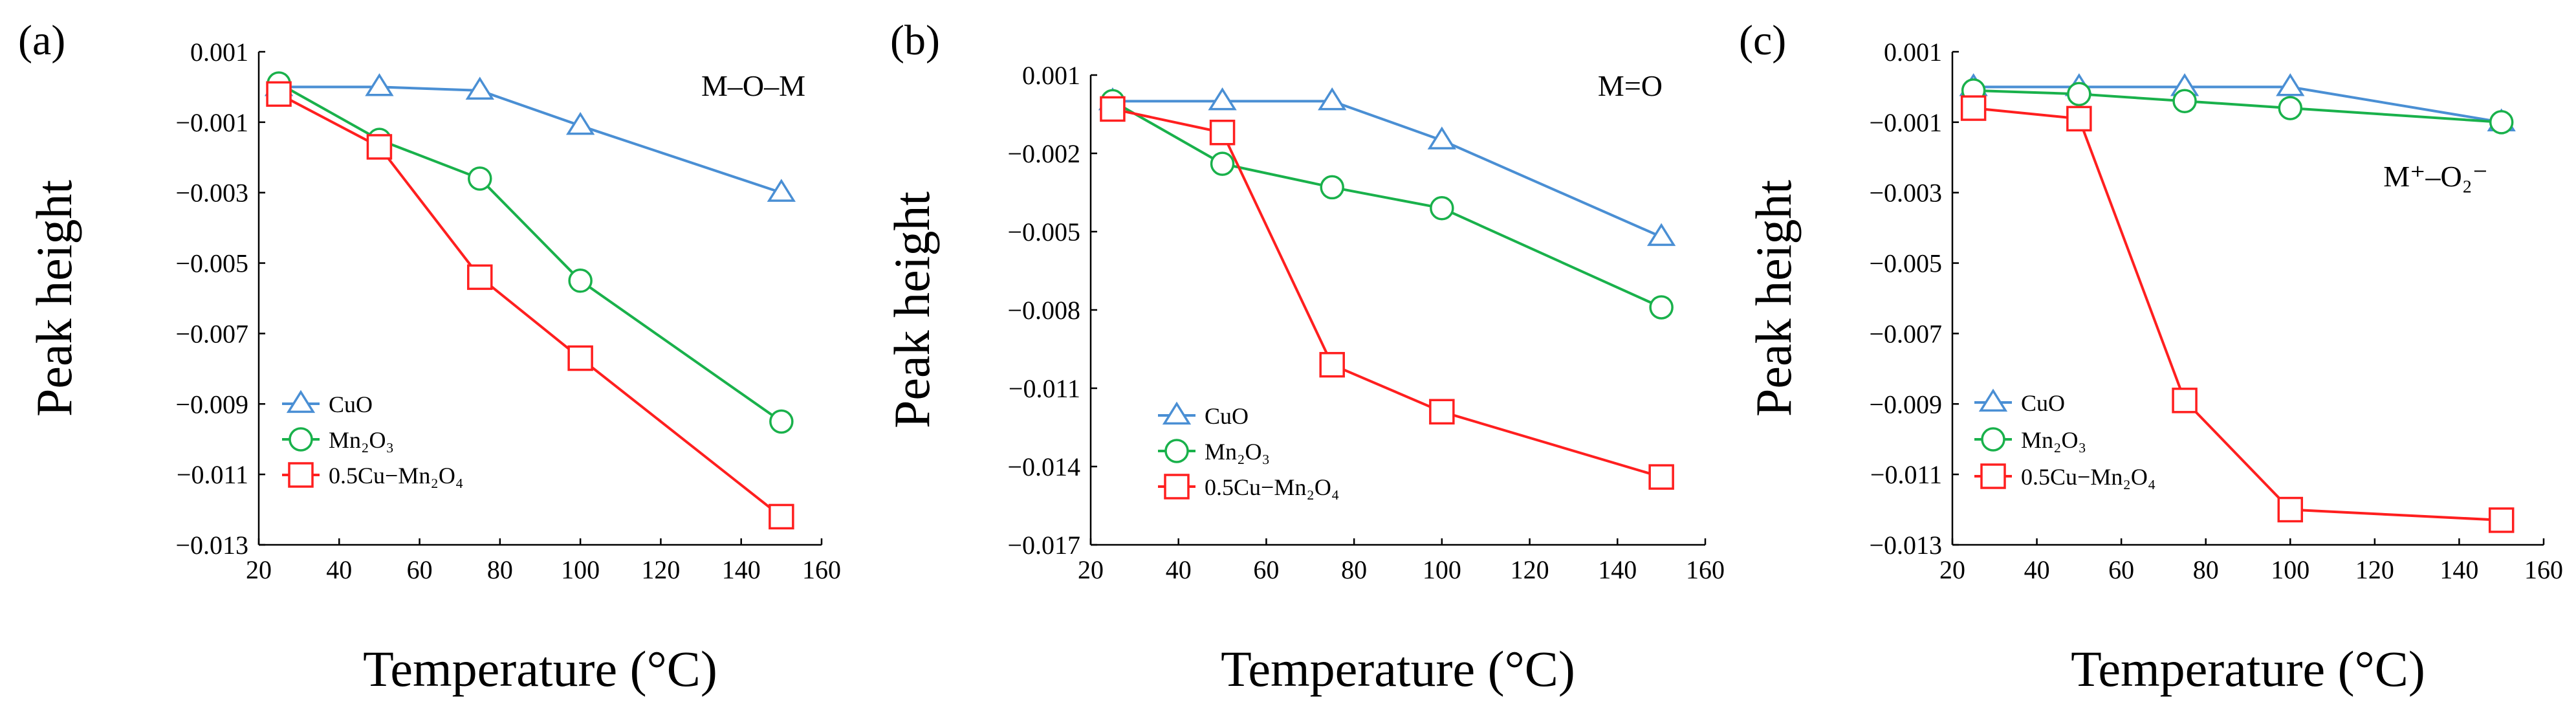 This screenshot has width=2576, height=704. What do you see at coordinates (1043, 466) in the screenshot?
I see `y-tick-label: −0.014` at bounding box center [1043, 466].